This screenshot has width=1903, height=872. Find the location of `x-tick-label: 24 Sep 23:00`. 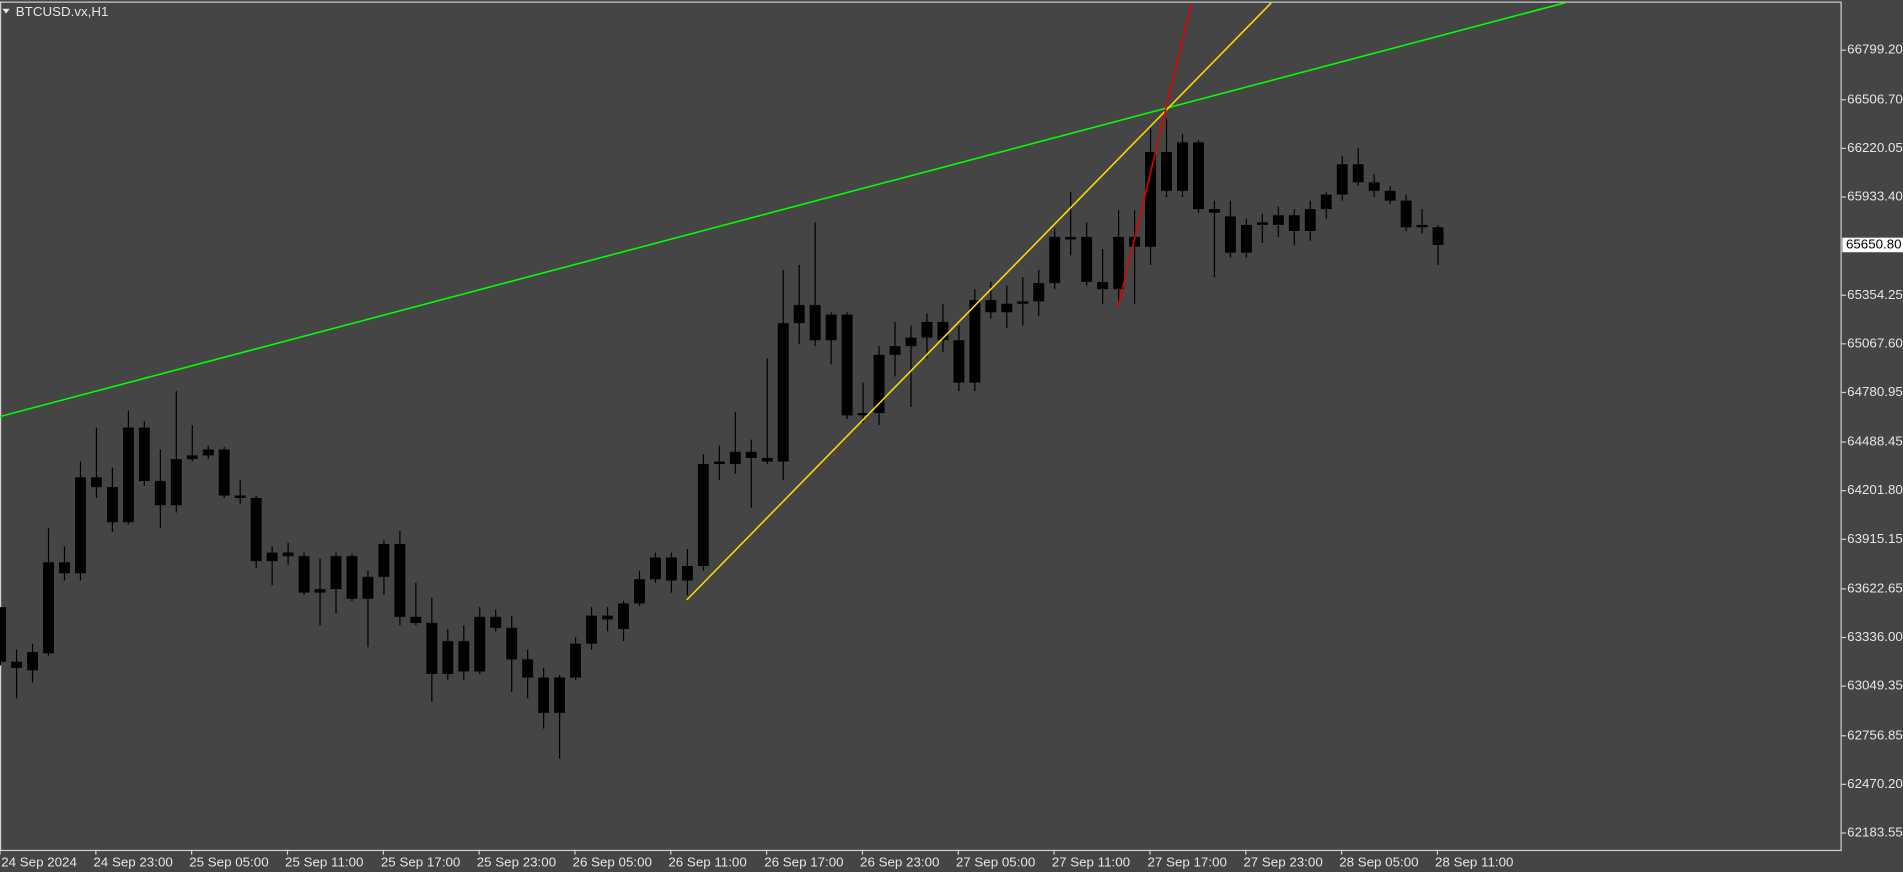

x-tick-label: 24 Sep 23:00 is located at coordinates (132, 862).